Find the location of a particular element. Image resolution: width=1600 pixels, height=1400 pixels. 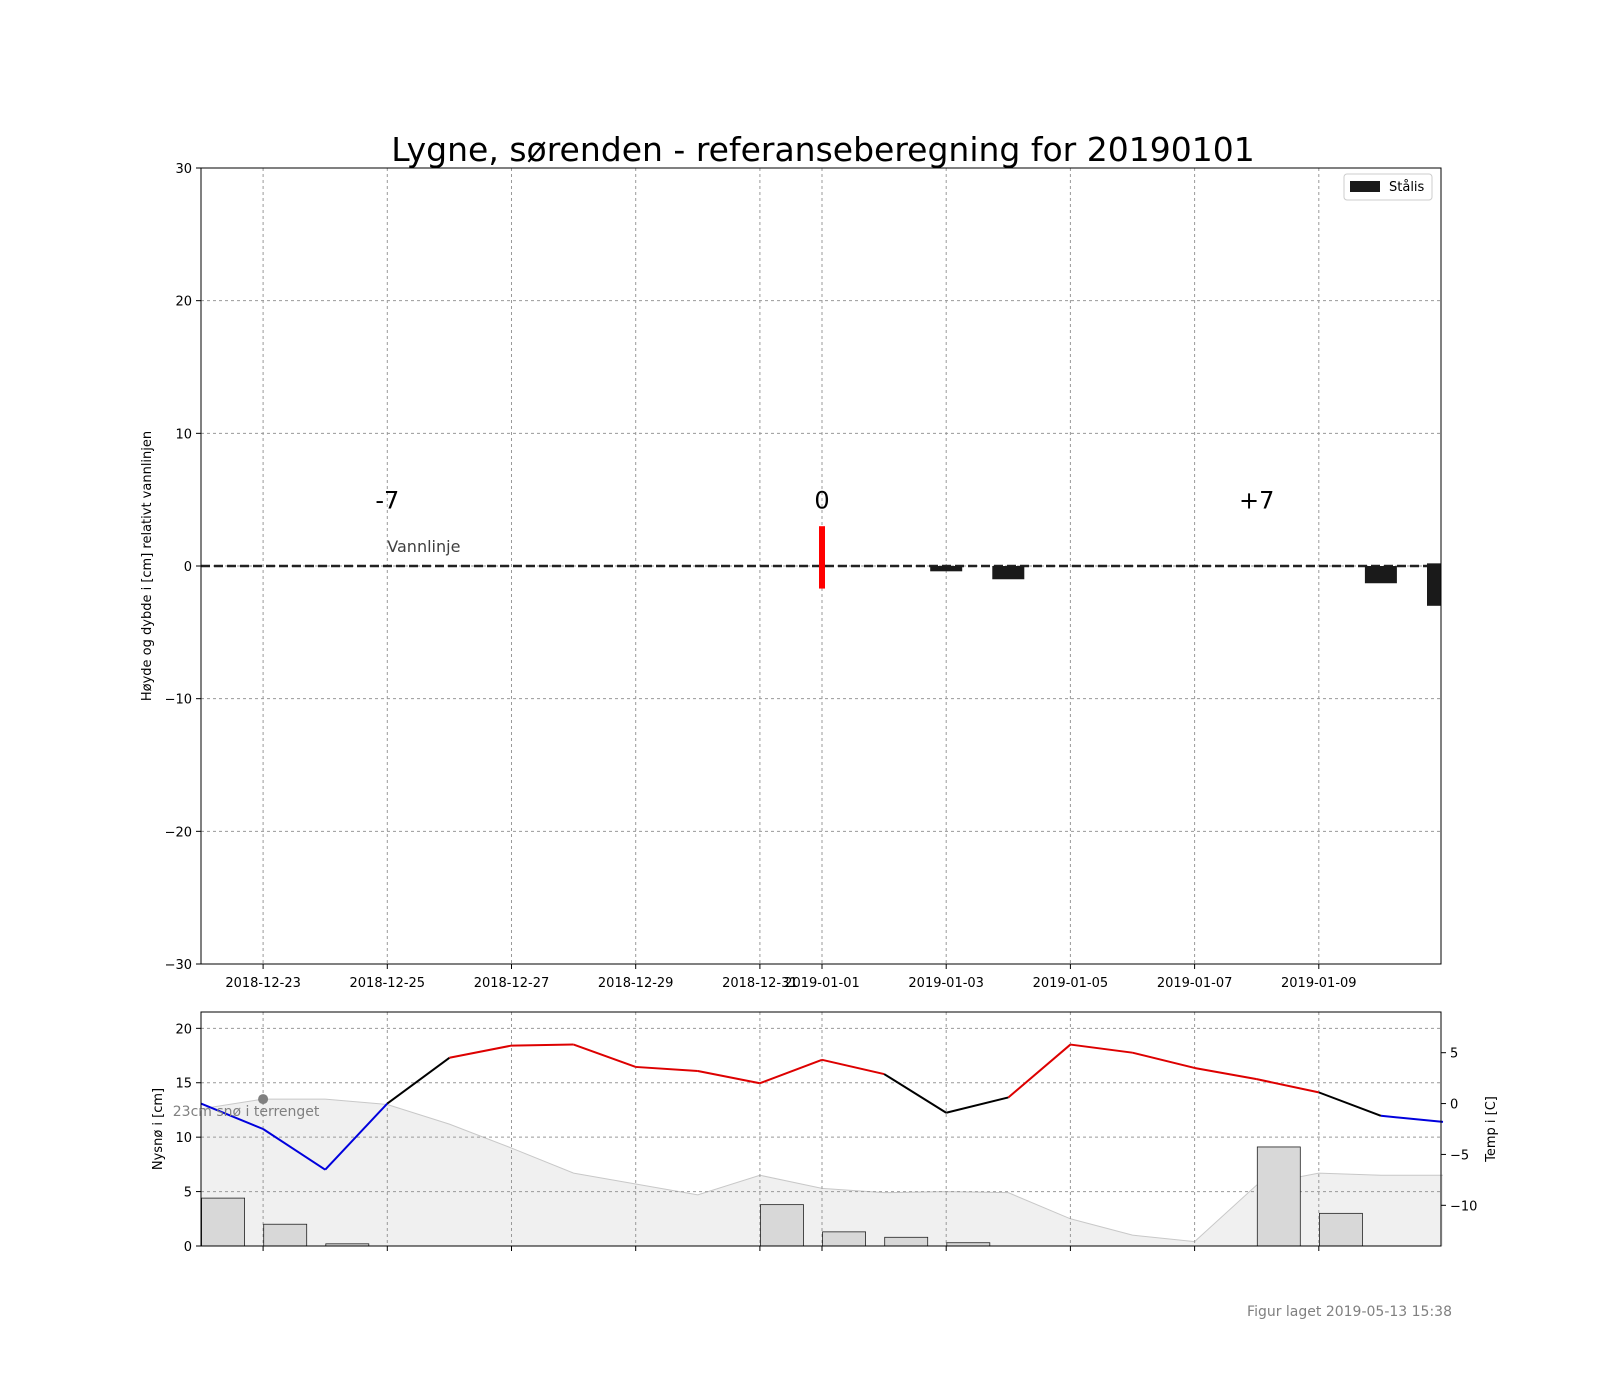

footer-timestamp: Figur laget 2019-05-13 15:38 is located at coordinates (1349, 1312).